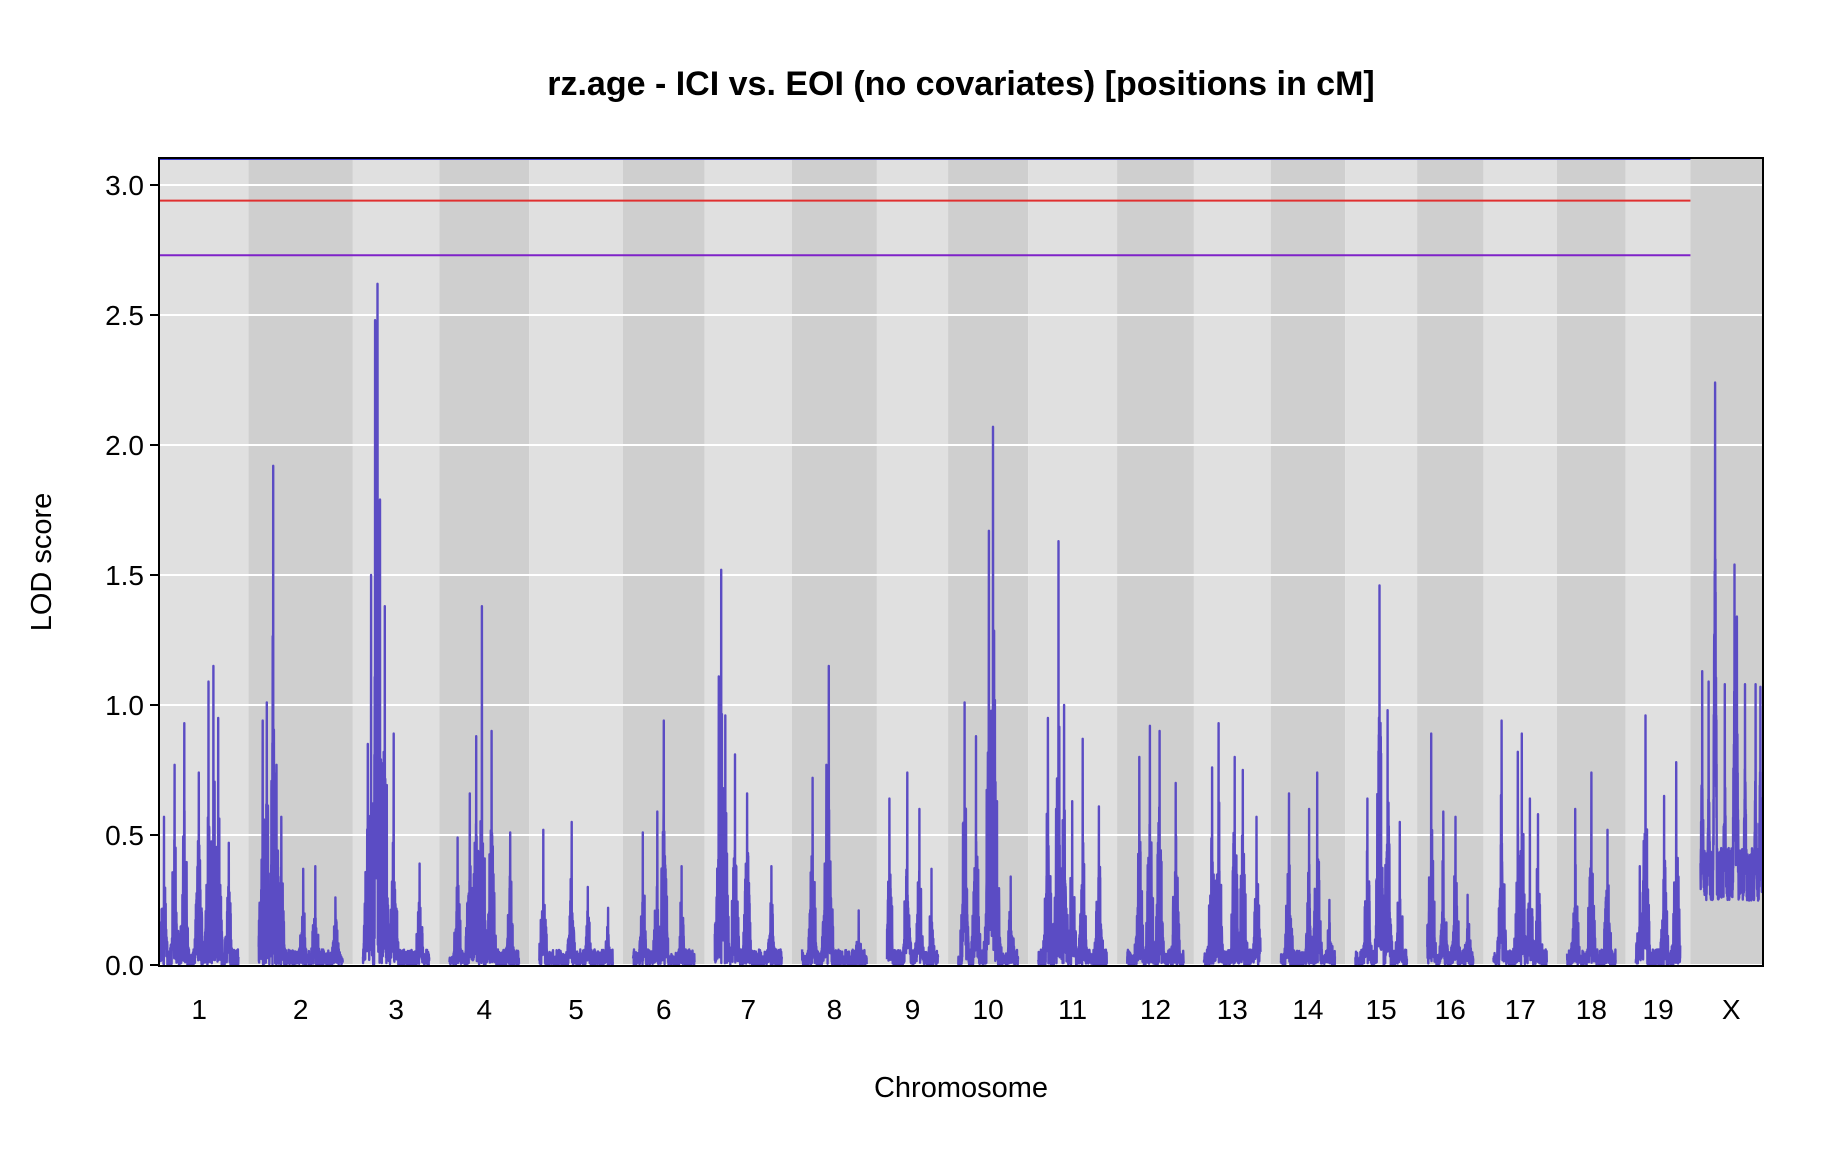  Describe the element at coordinates (124, 835) in the screenshot. I see `y-tick-label: 0.5` at that location.